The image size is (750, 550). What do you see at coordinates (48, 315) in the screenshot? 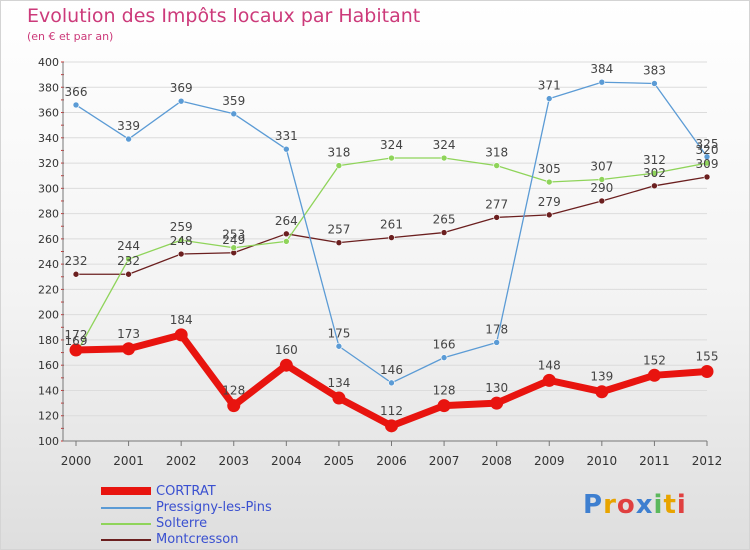
I see `y-tick-label-5: 200` at bounding box center [48, 315].